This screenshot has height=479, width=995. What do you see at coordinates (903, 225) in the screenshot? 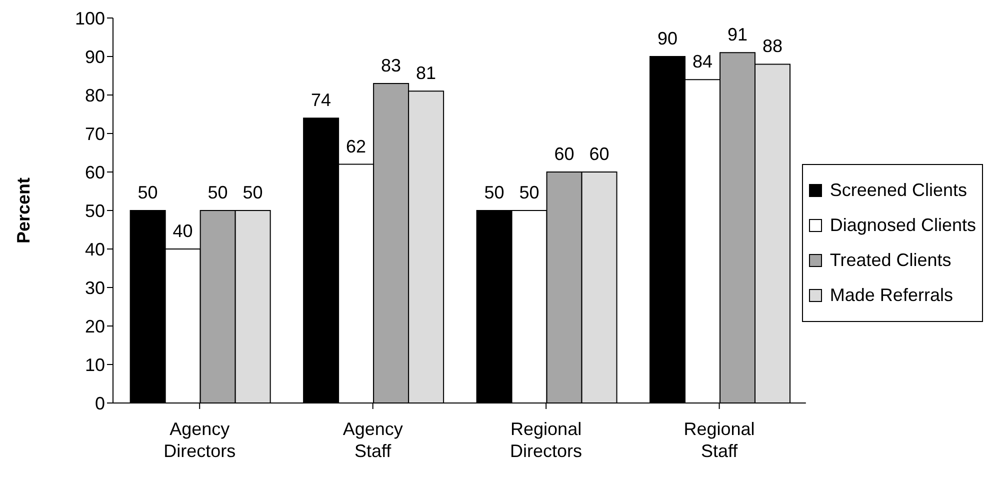
I see `legend-label: Diagnosed Clients` at bounding box center [903, 225].